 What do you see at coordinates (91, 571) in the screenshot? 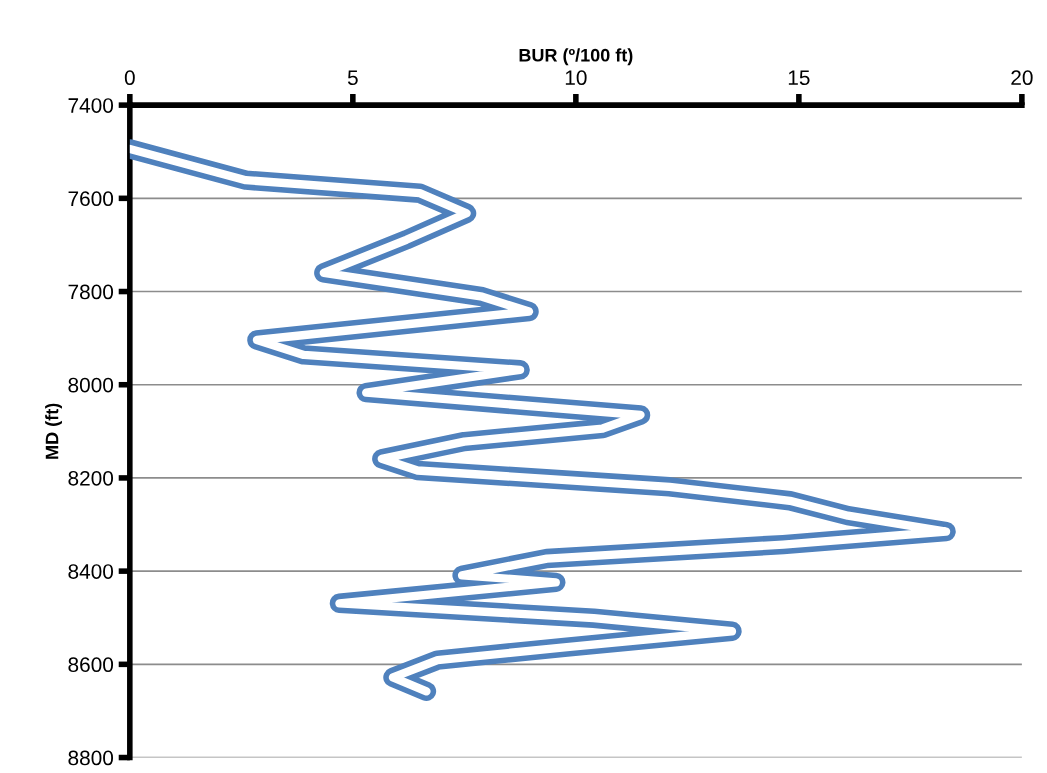
I see `y-tick-label: 8400` at bounding box center [91, 571].